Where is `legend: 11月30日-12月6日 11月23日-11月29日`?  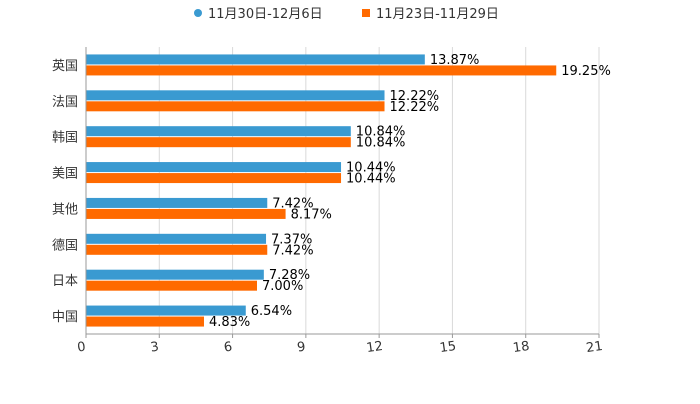 legend: 11月30日-12月6日 11月23日-11月29日 is located at coordinates (346, 14).